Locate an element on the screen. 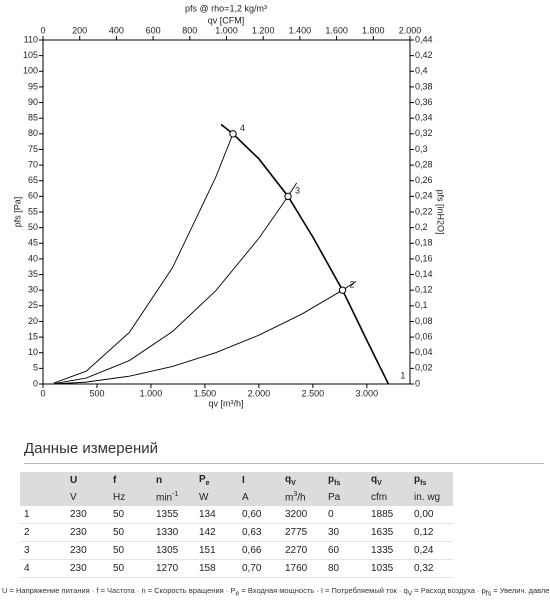 Image resolution: width=550 pixels, height=600 pixels. table-cell: 134 is located at coordinates (216, 515).